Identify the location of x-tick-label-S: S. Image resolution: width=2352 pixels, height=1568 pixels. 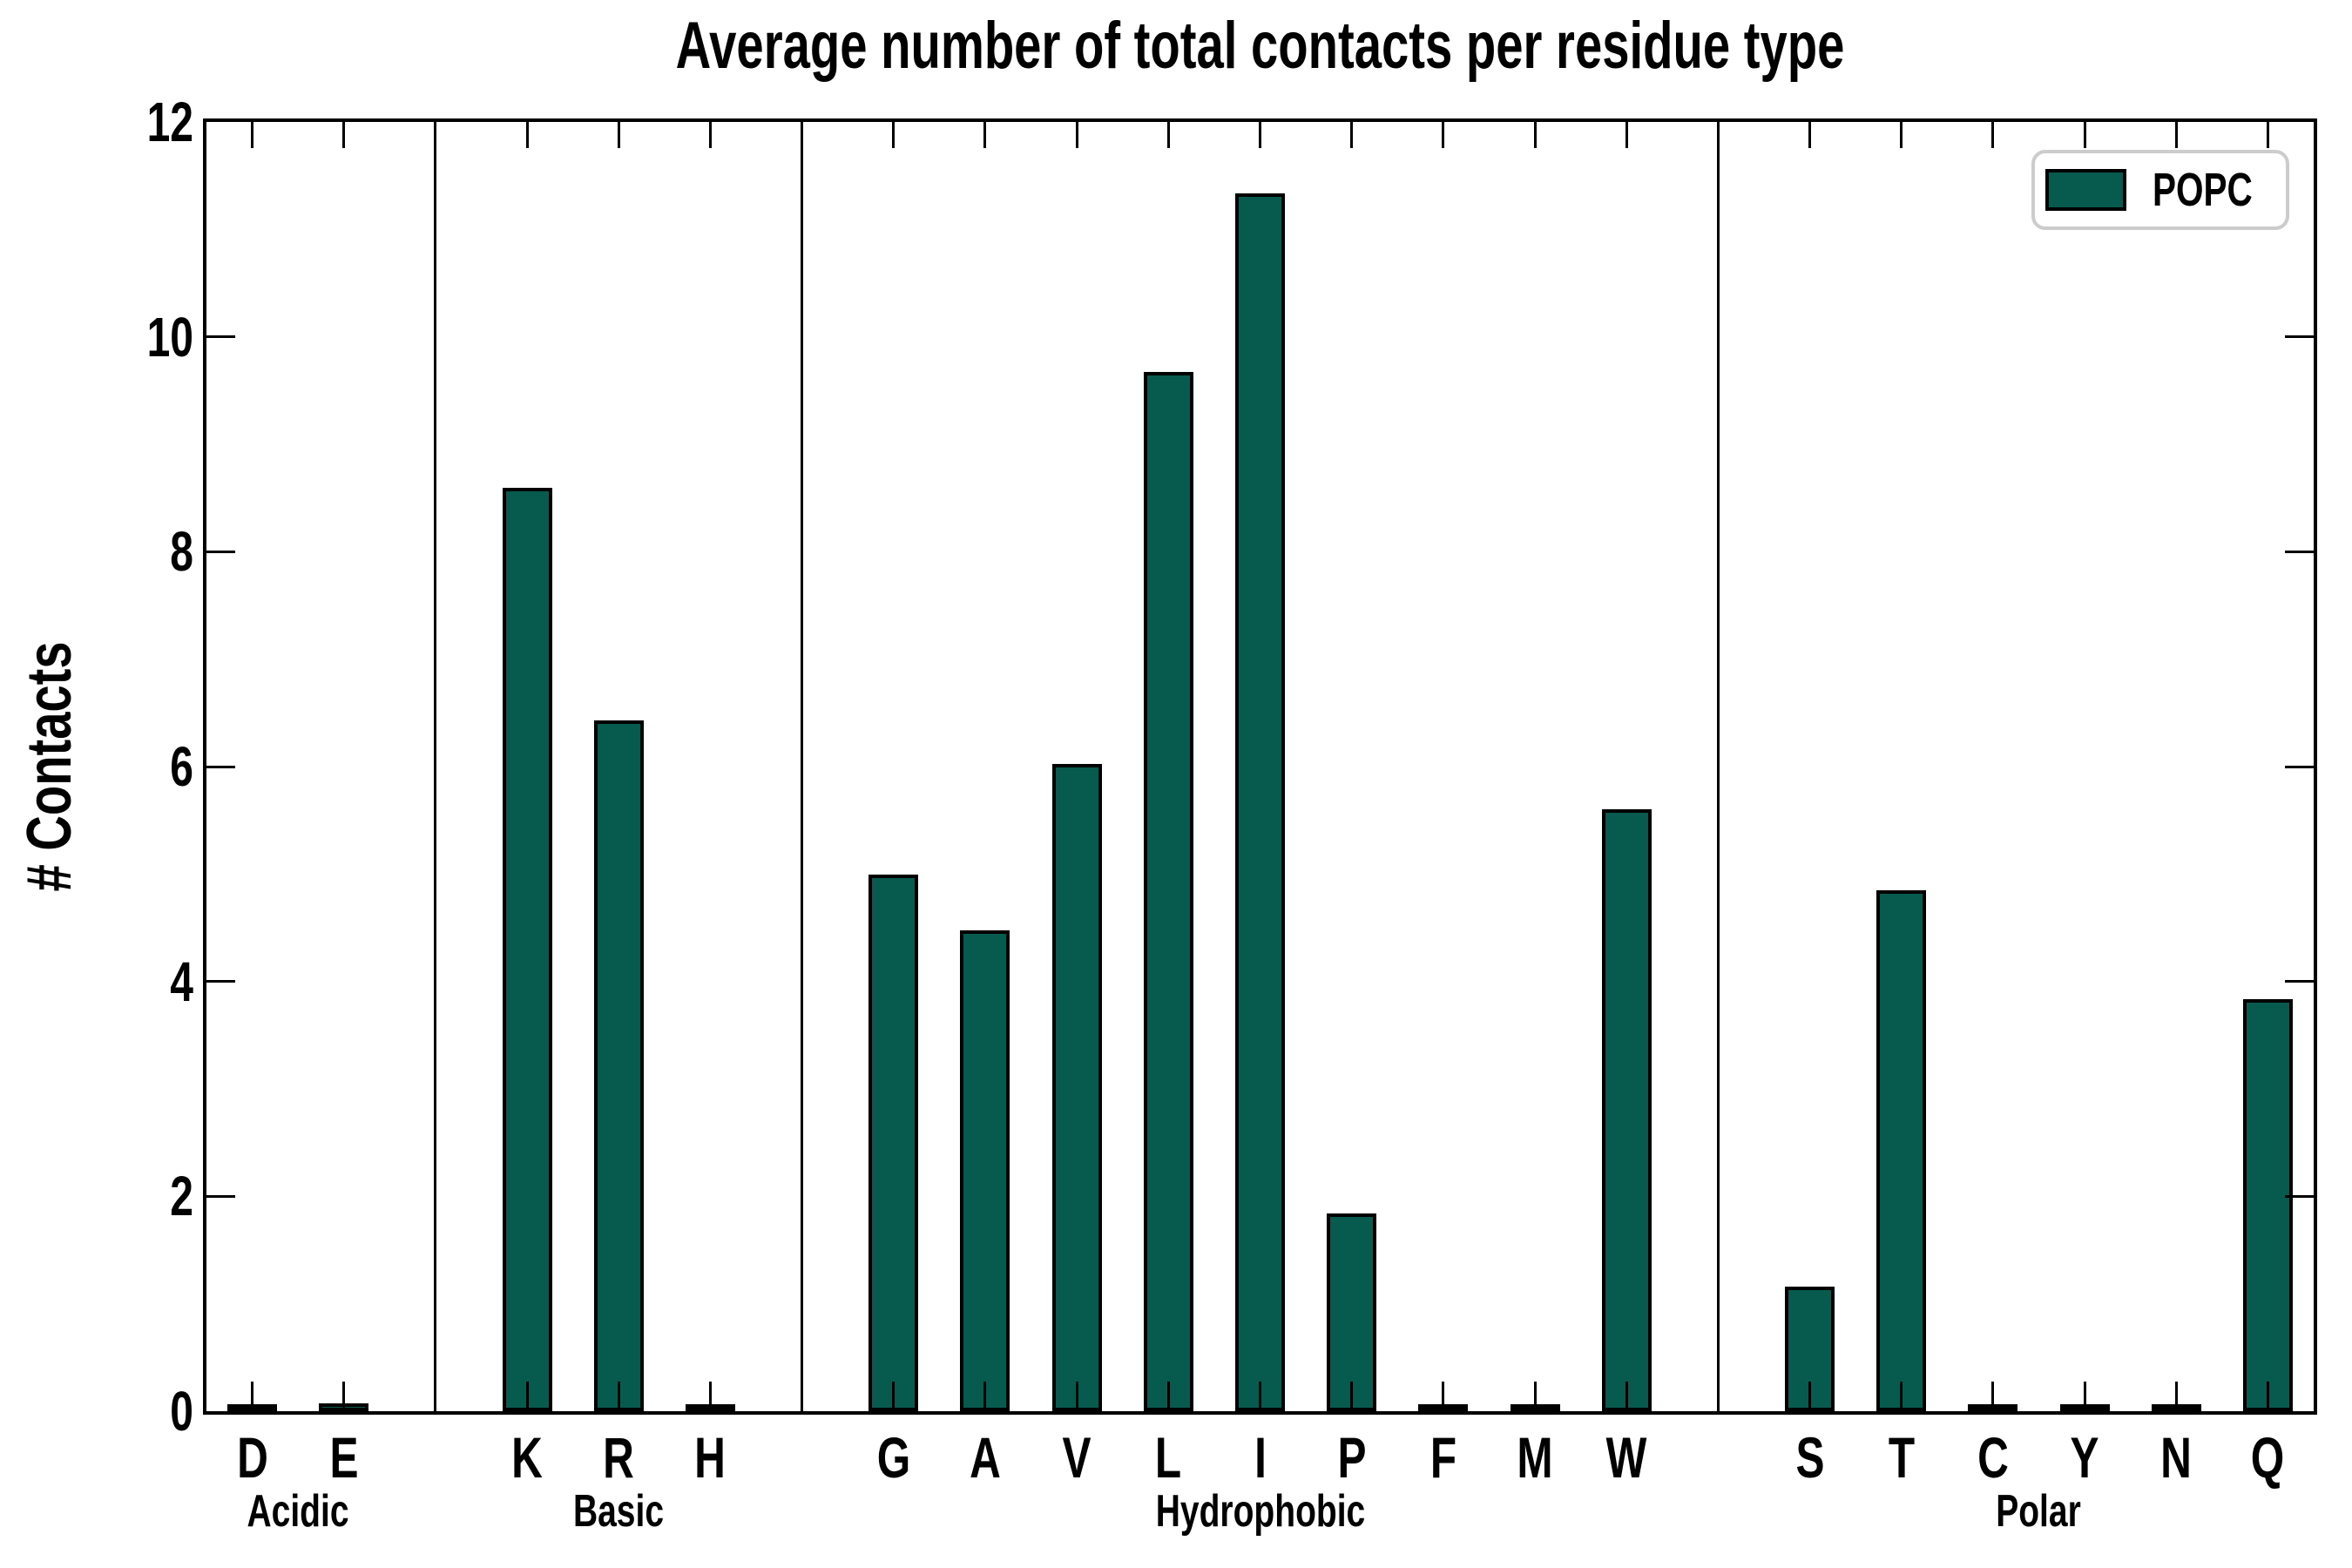
(1810, 1457).